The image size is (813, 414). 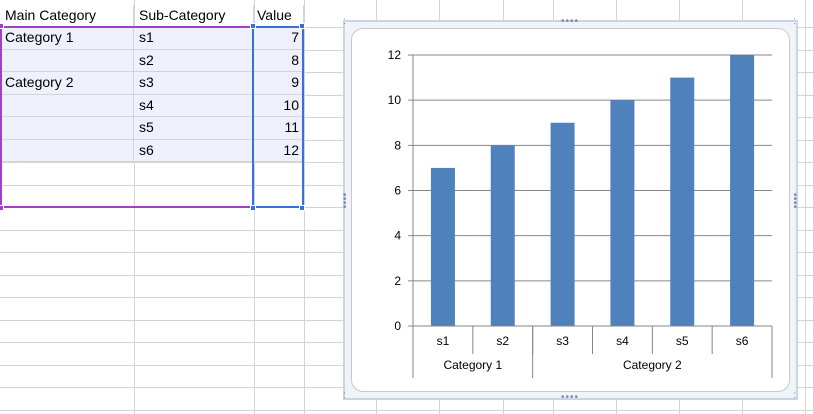 I want to click on x-tick-label: s5, so click(x=682, y=341).